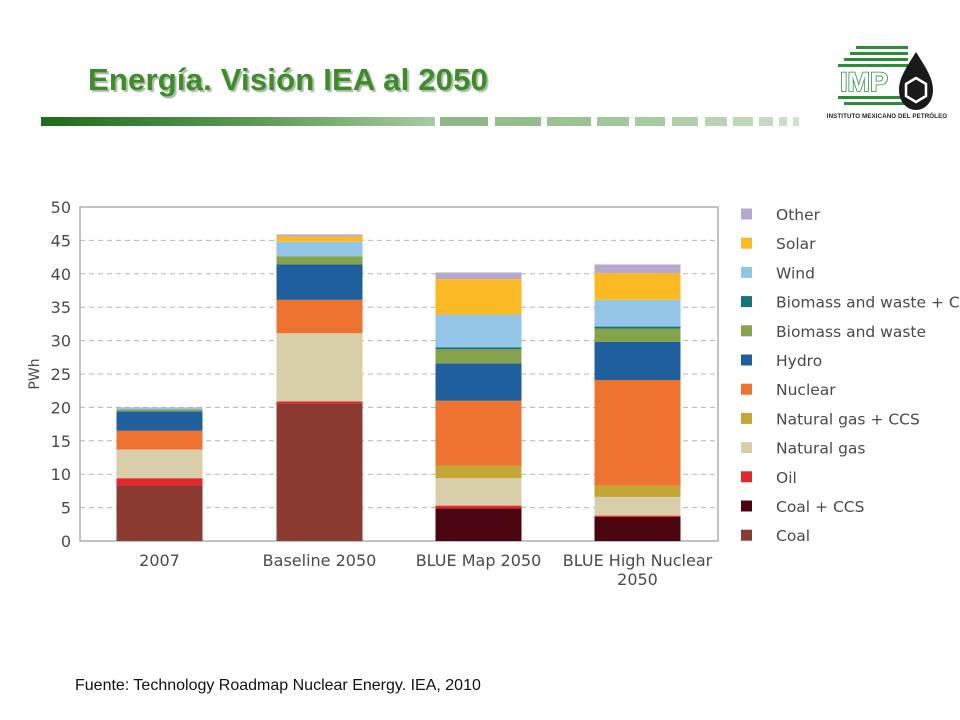 The image size is (960, 720). I want to click on bar-blue-high-nuclear-2050-solar, so click(637, 286).